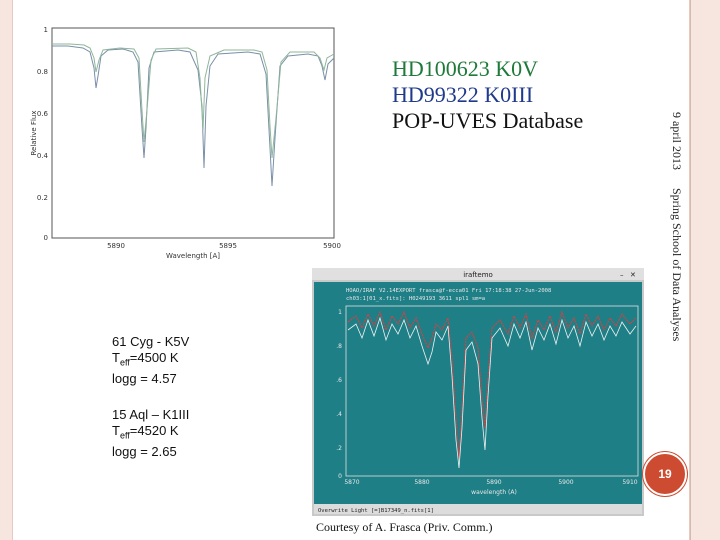 This screenshot has width=720, height=540. I want to click on window-minimize-icon: –, so click(622, 275).